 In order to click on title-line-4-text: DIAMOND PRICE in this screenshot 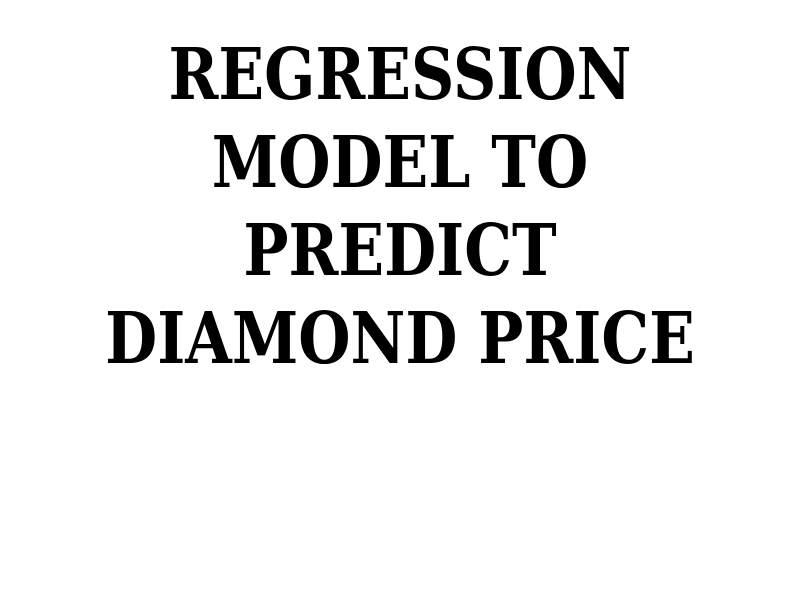, I will do `click(400, 339)`.